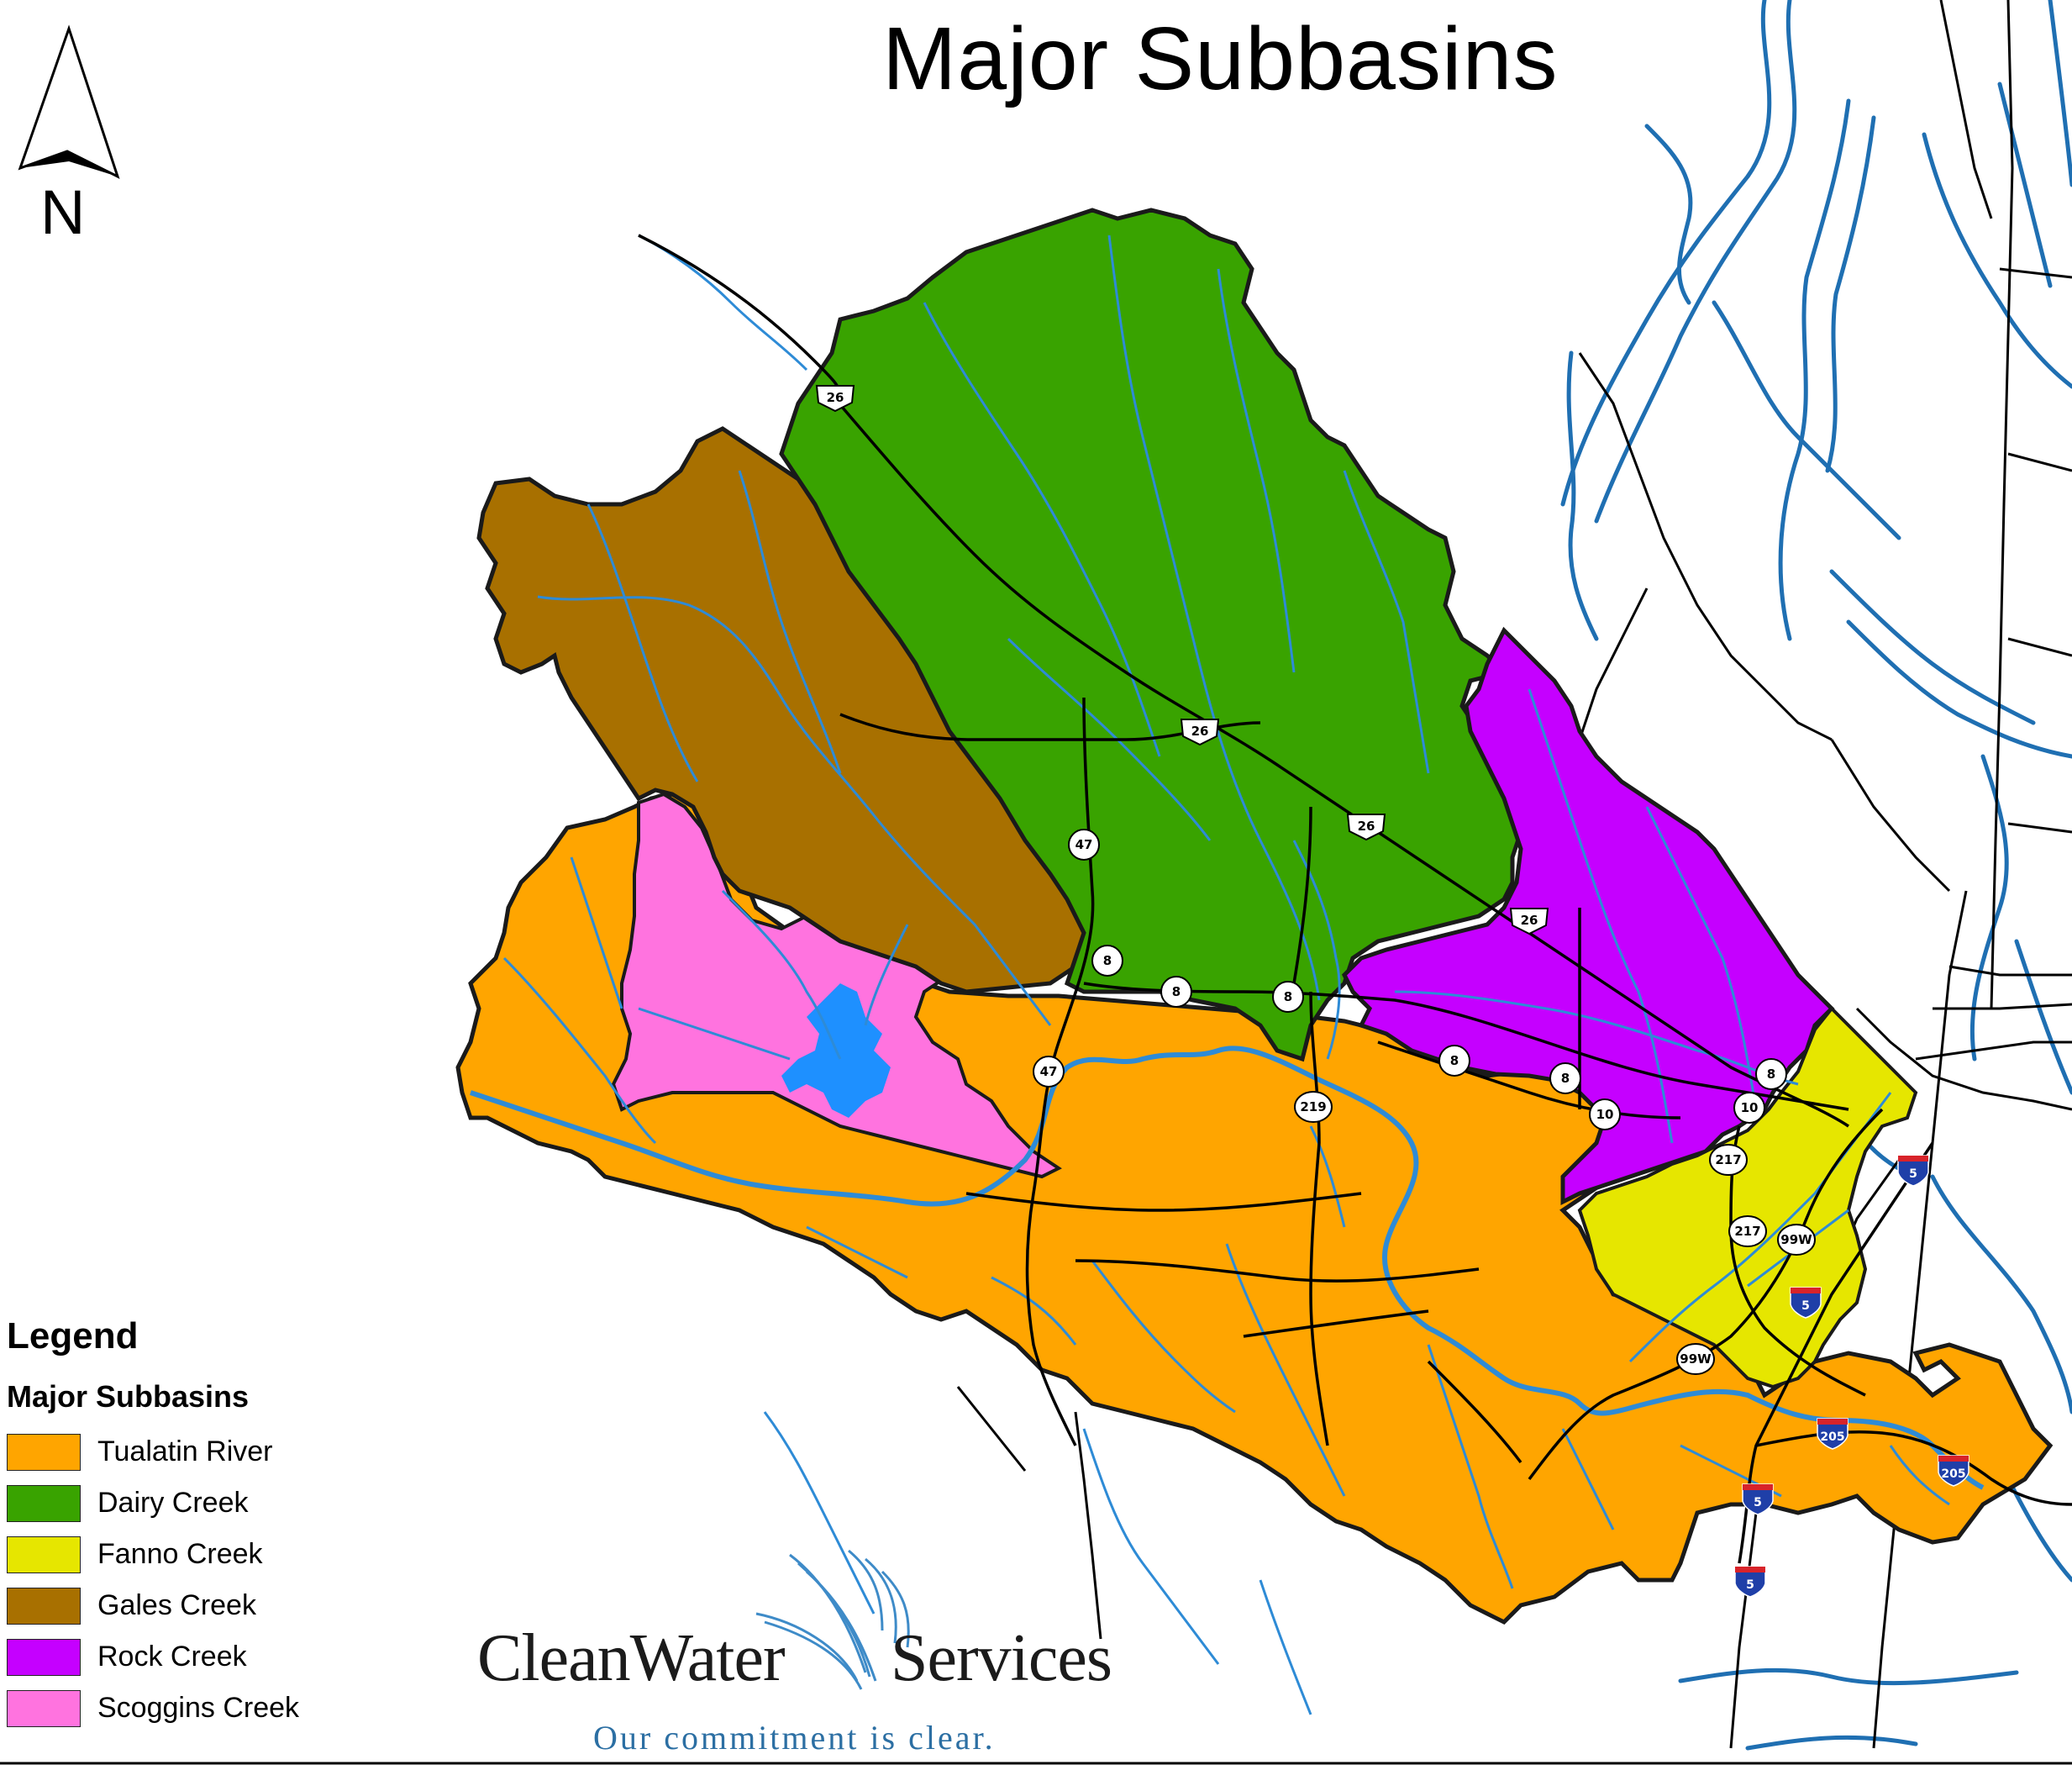 This screenshot has height=1770, width=2072. What do you see at coordinates (73, 1335) in the screenshot?
I see `legend-heading: Legend` at bounding box center [73, 1335].